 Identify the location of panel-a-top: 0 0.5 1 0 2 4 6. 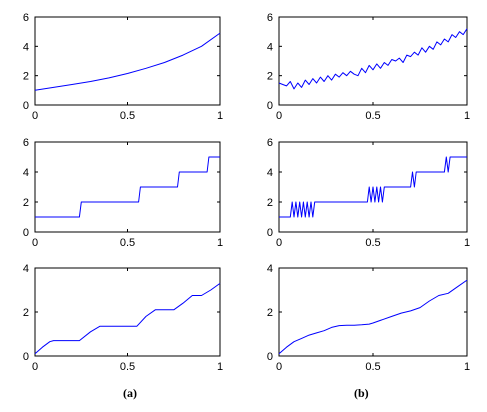
(123, 67).